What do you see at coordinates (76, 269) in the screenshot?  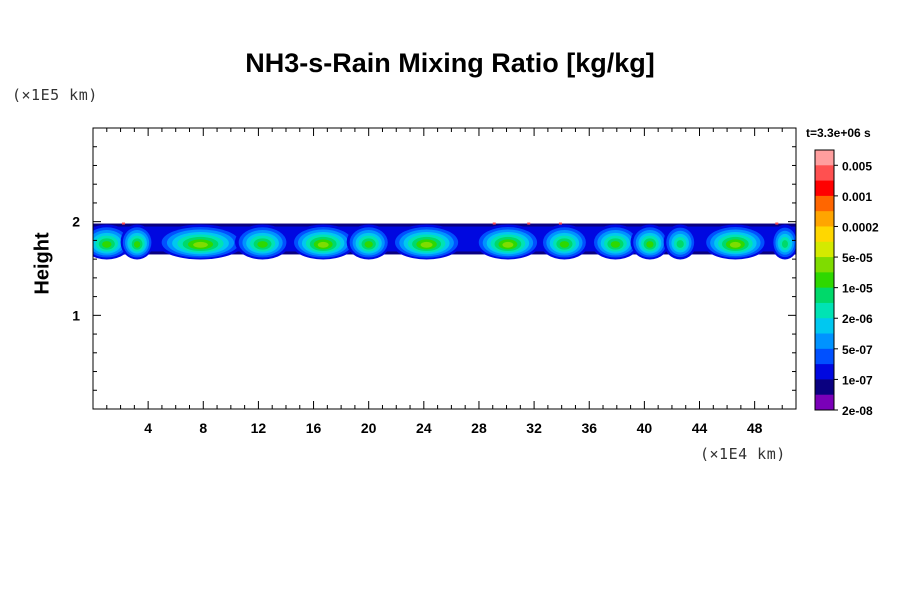 I see `y-tick-labels: 12` at bounding box center [76, 269].